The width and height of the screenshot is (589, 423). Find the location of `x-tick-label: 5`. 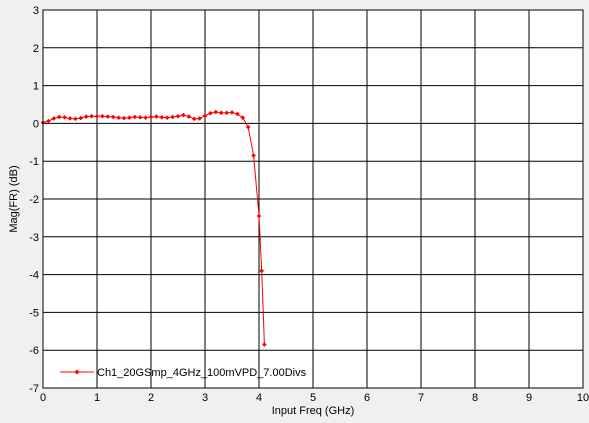

x-tick-label: 5 is located at coordinates (313, 398).